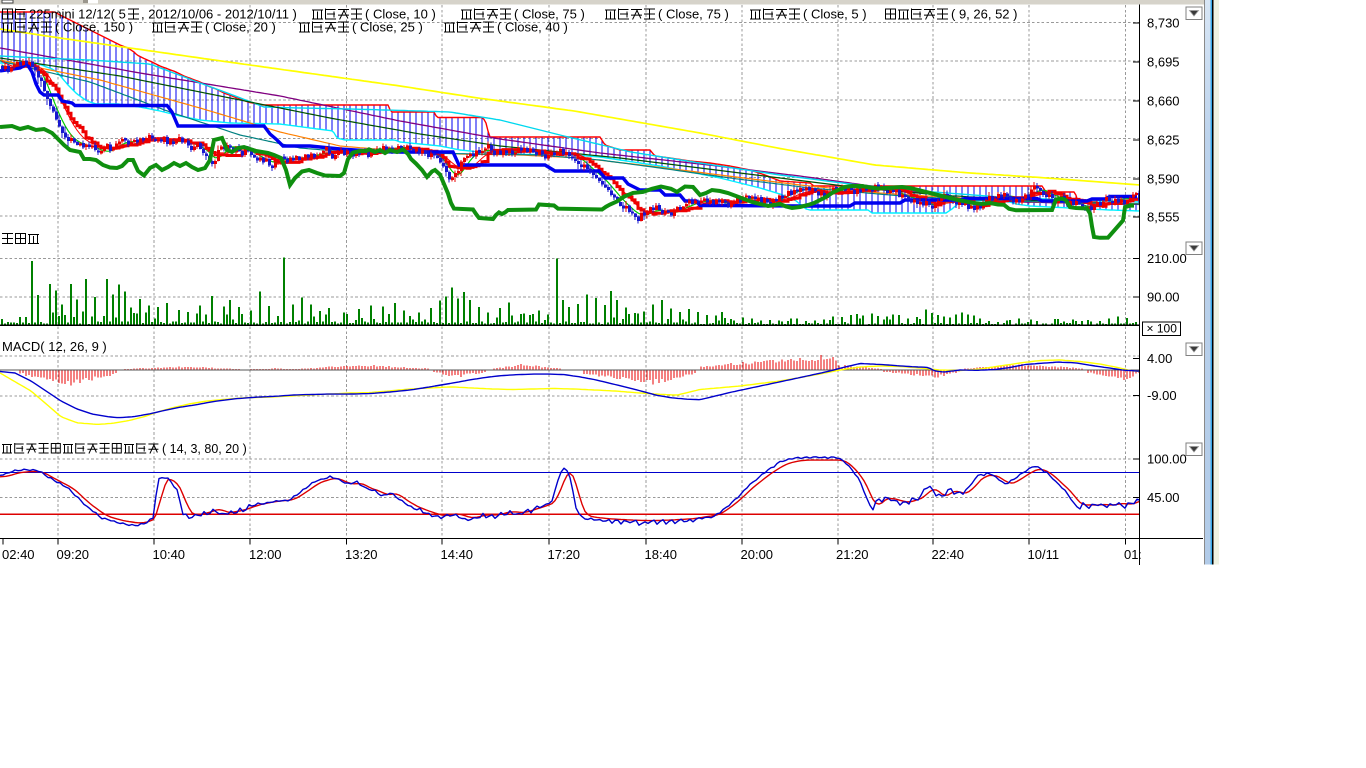  What do you see at coordinates (835, 14) in the screenshot?
I see `svg-text: ( Close, 5 )` at bounding box center [835, 14].